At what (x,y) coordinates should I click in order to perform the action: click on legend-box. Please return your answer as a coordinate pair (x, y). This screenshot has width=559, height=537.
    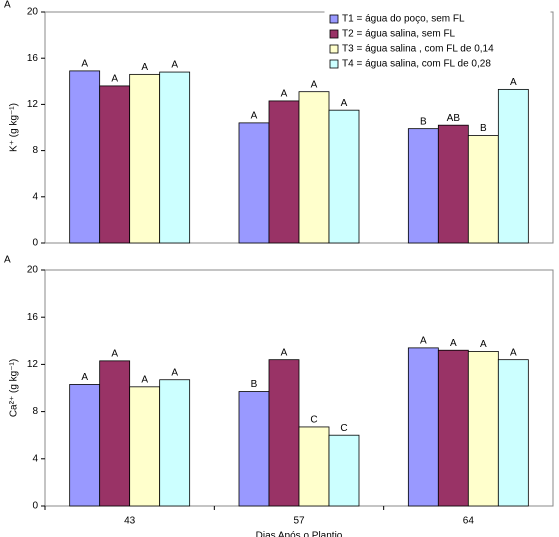
    Looking at the image, I should click on (437, 44).